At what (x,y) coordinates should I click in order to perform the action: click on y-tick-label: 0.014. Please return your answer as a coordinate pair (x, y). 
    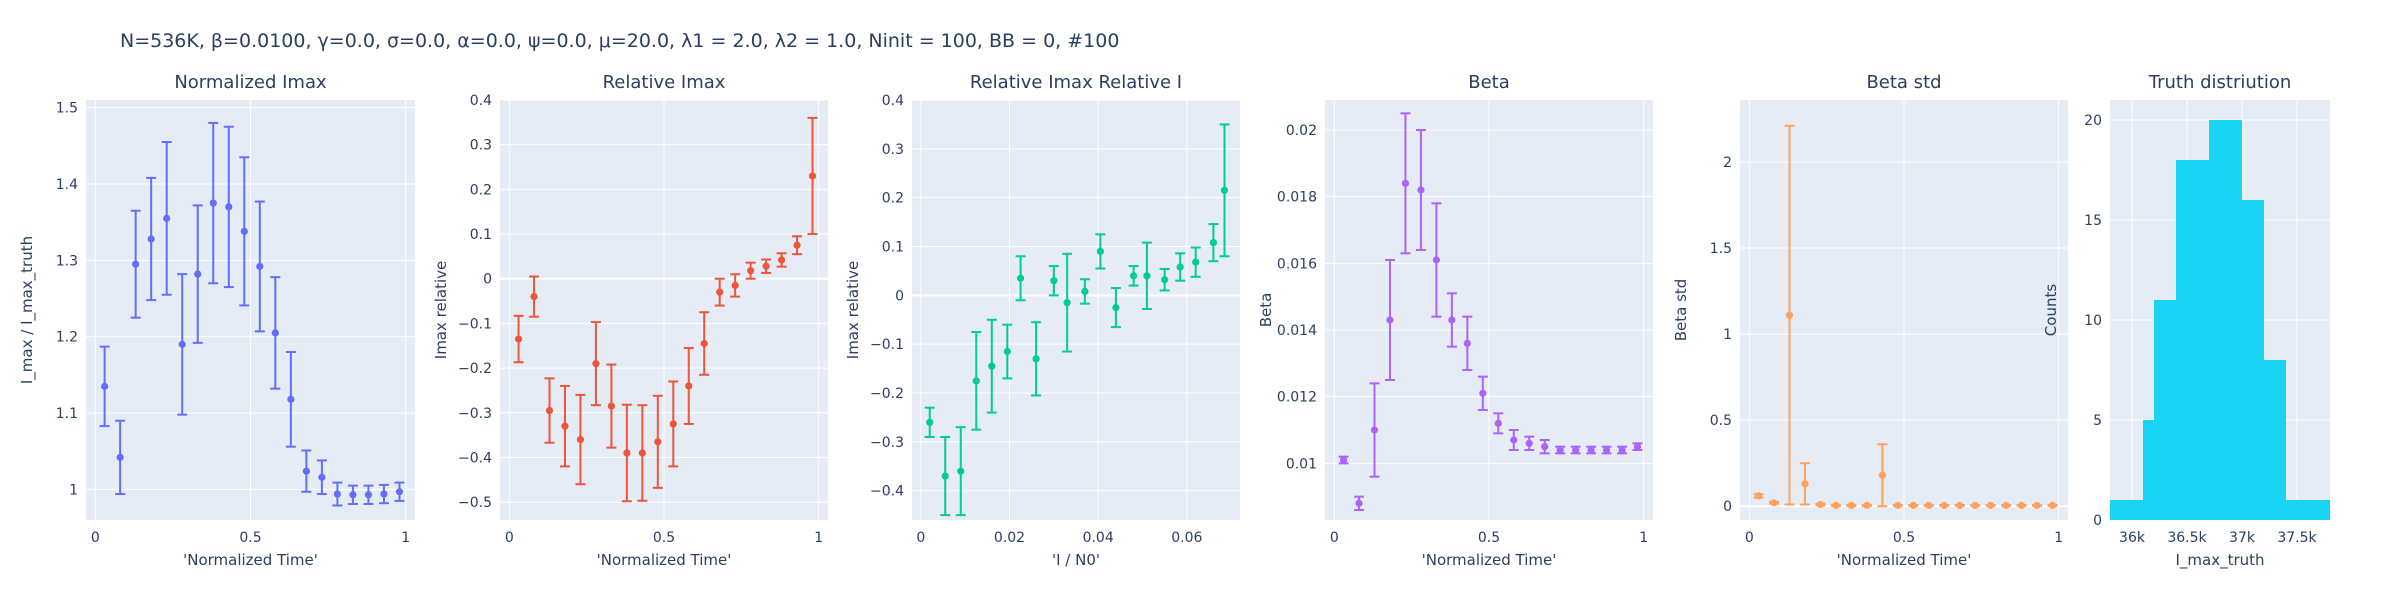
    Looking at the image, I should click on (1297, 331).